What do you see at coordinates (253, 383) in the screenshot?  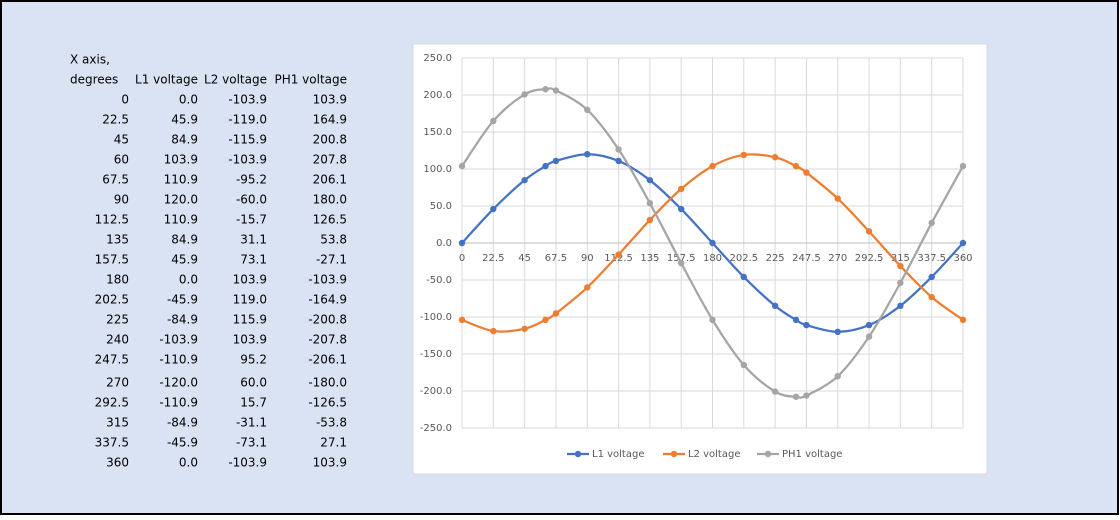 I see `table-cell: 60.0` at bounding box center [253, 383].